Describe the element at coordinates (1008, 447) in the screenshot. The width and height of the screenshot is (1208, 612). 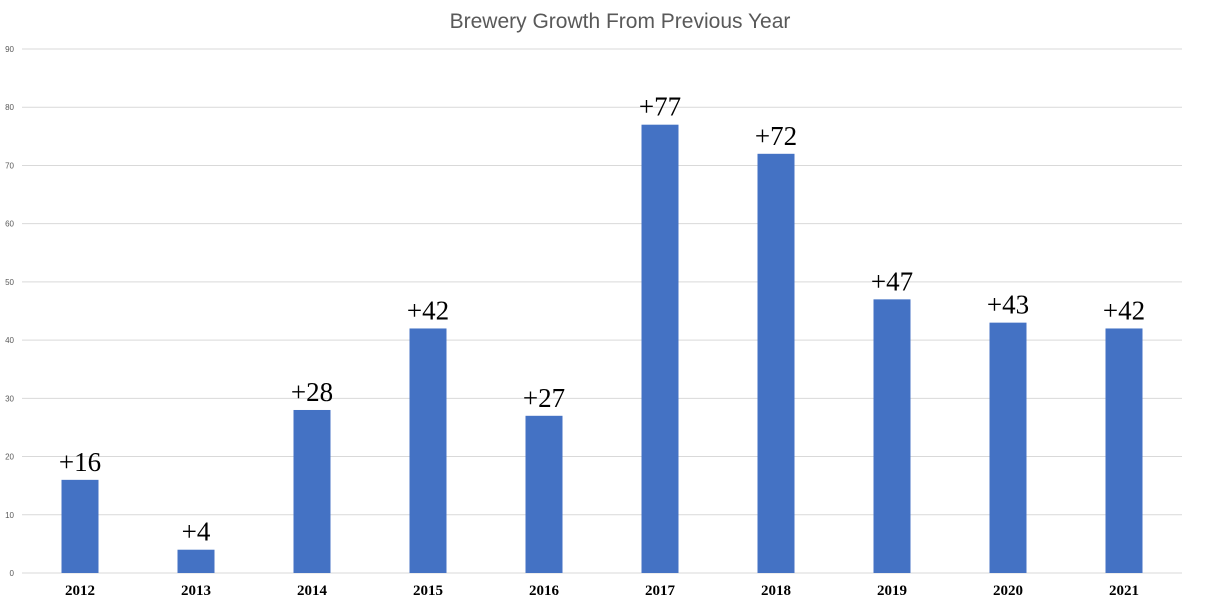
I see `bar-2020` at that location.